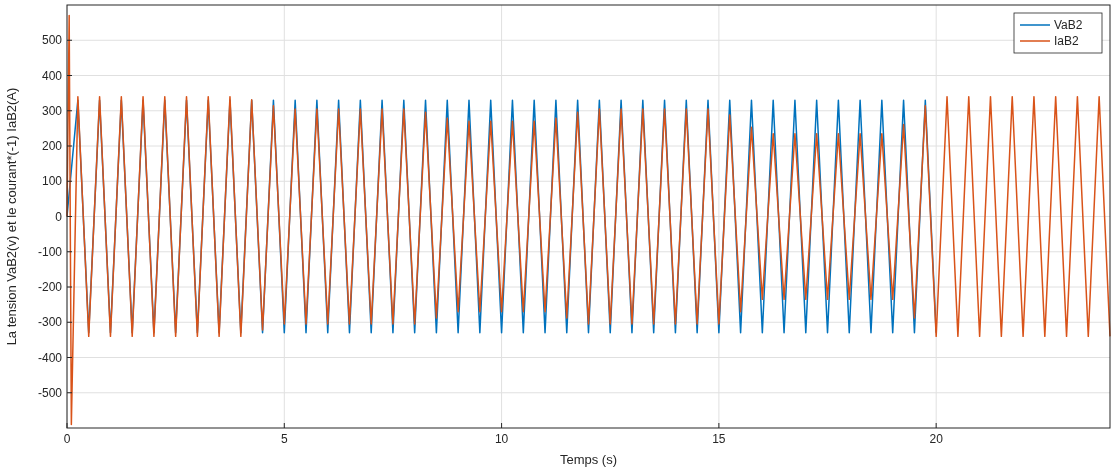  I want to click on y-tick-label: -300, so click(50, 322).